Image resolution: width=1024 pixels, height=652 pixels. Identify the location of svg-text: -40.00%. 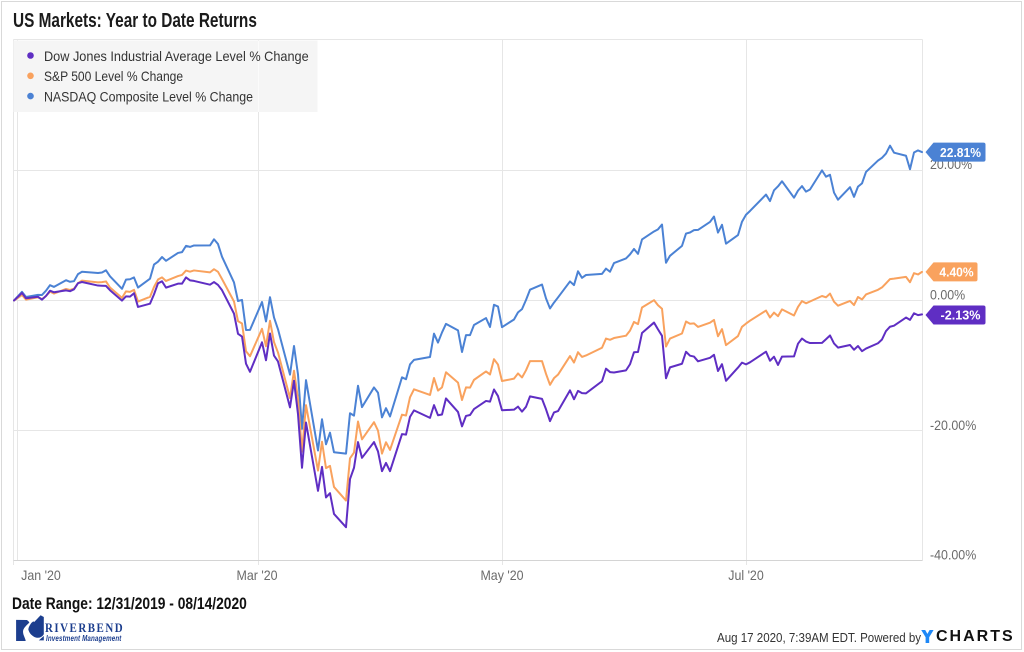
(953, 555).